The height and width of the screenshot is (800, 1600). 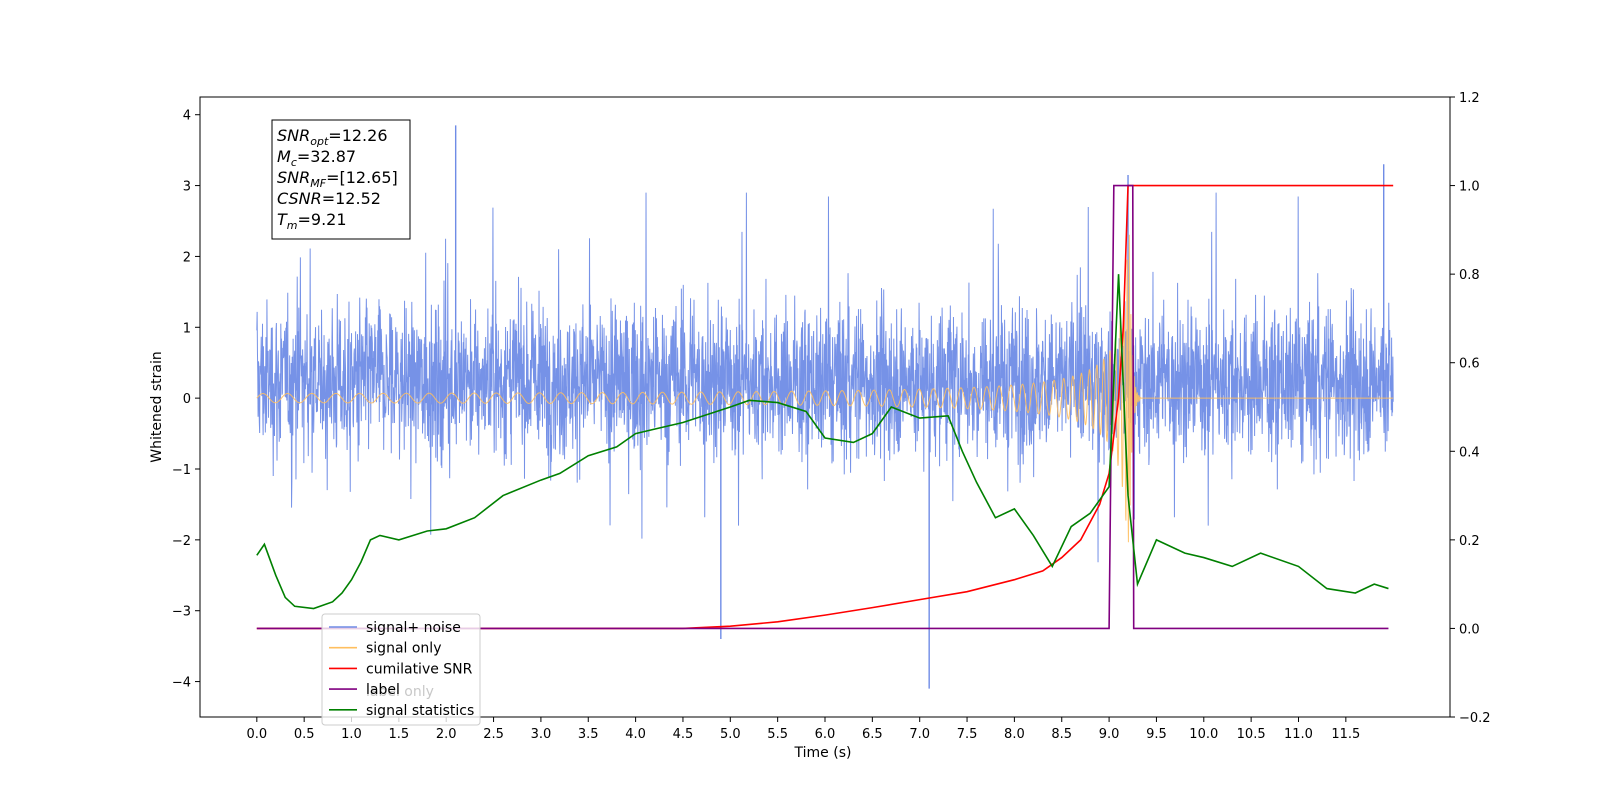 What do you see at coordinates (1469, 629) in the screenshot?
I see `y-tick-label-right: 0.0` at bounding box center [1469, 629].